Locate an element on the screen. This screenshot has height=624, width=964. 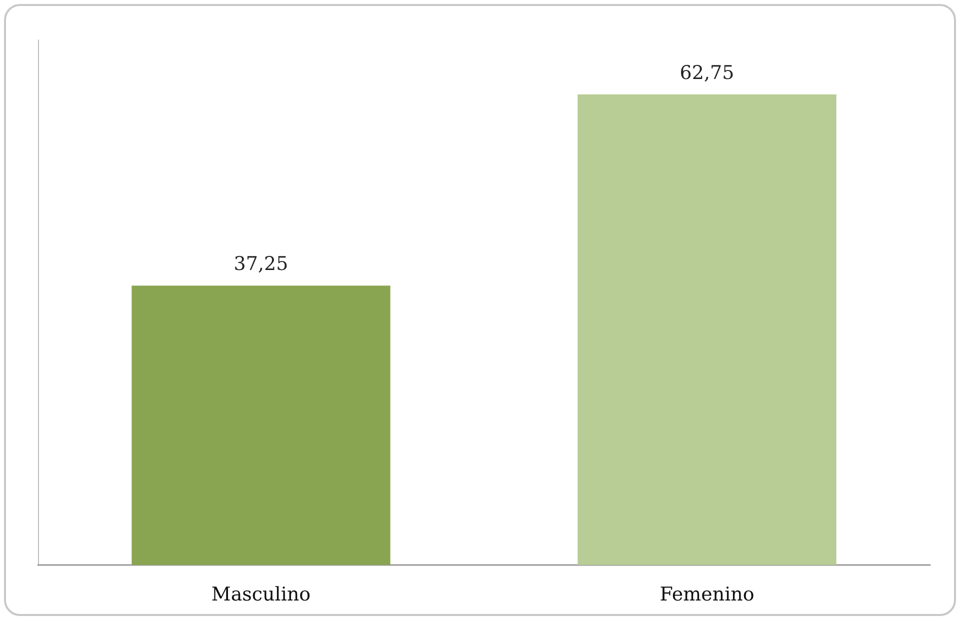
data-label: 37,25 is located at coordinates (261, 264).